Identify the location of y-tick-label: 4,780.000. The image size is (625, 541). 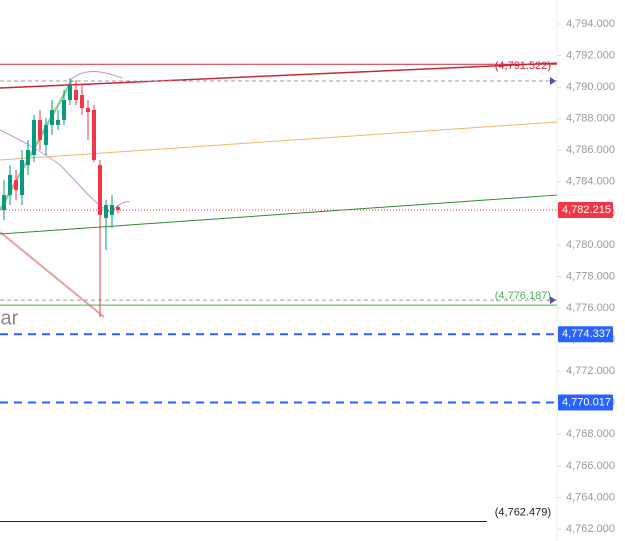
(590, 245).